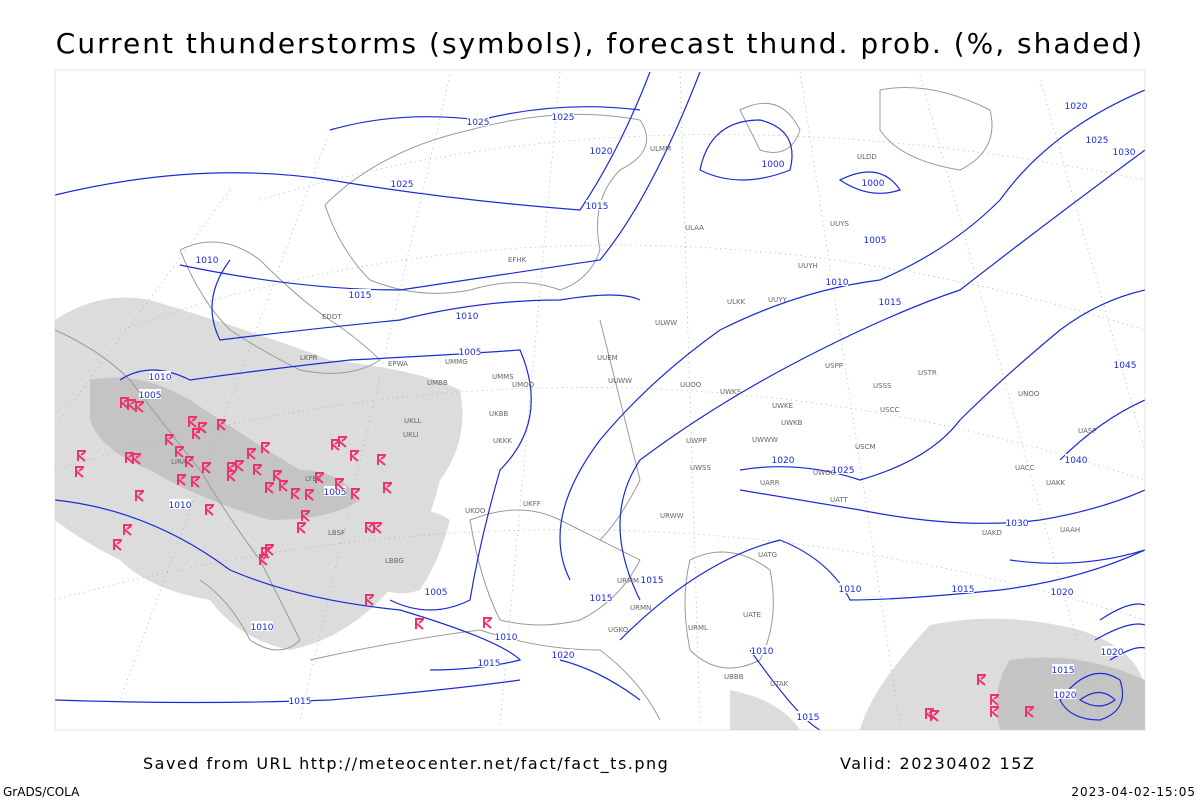 The width and height of the screenshot is (1200, 800). I want to click on valid-time: Valid: 20230402 15Z, so click(937, 763).